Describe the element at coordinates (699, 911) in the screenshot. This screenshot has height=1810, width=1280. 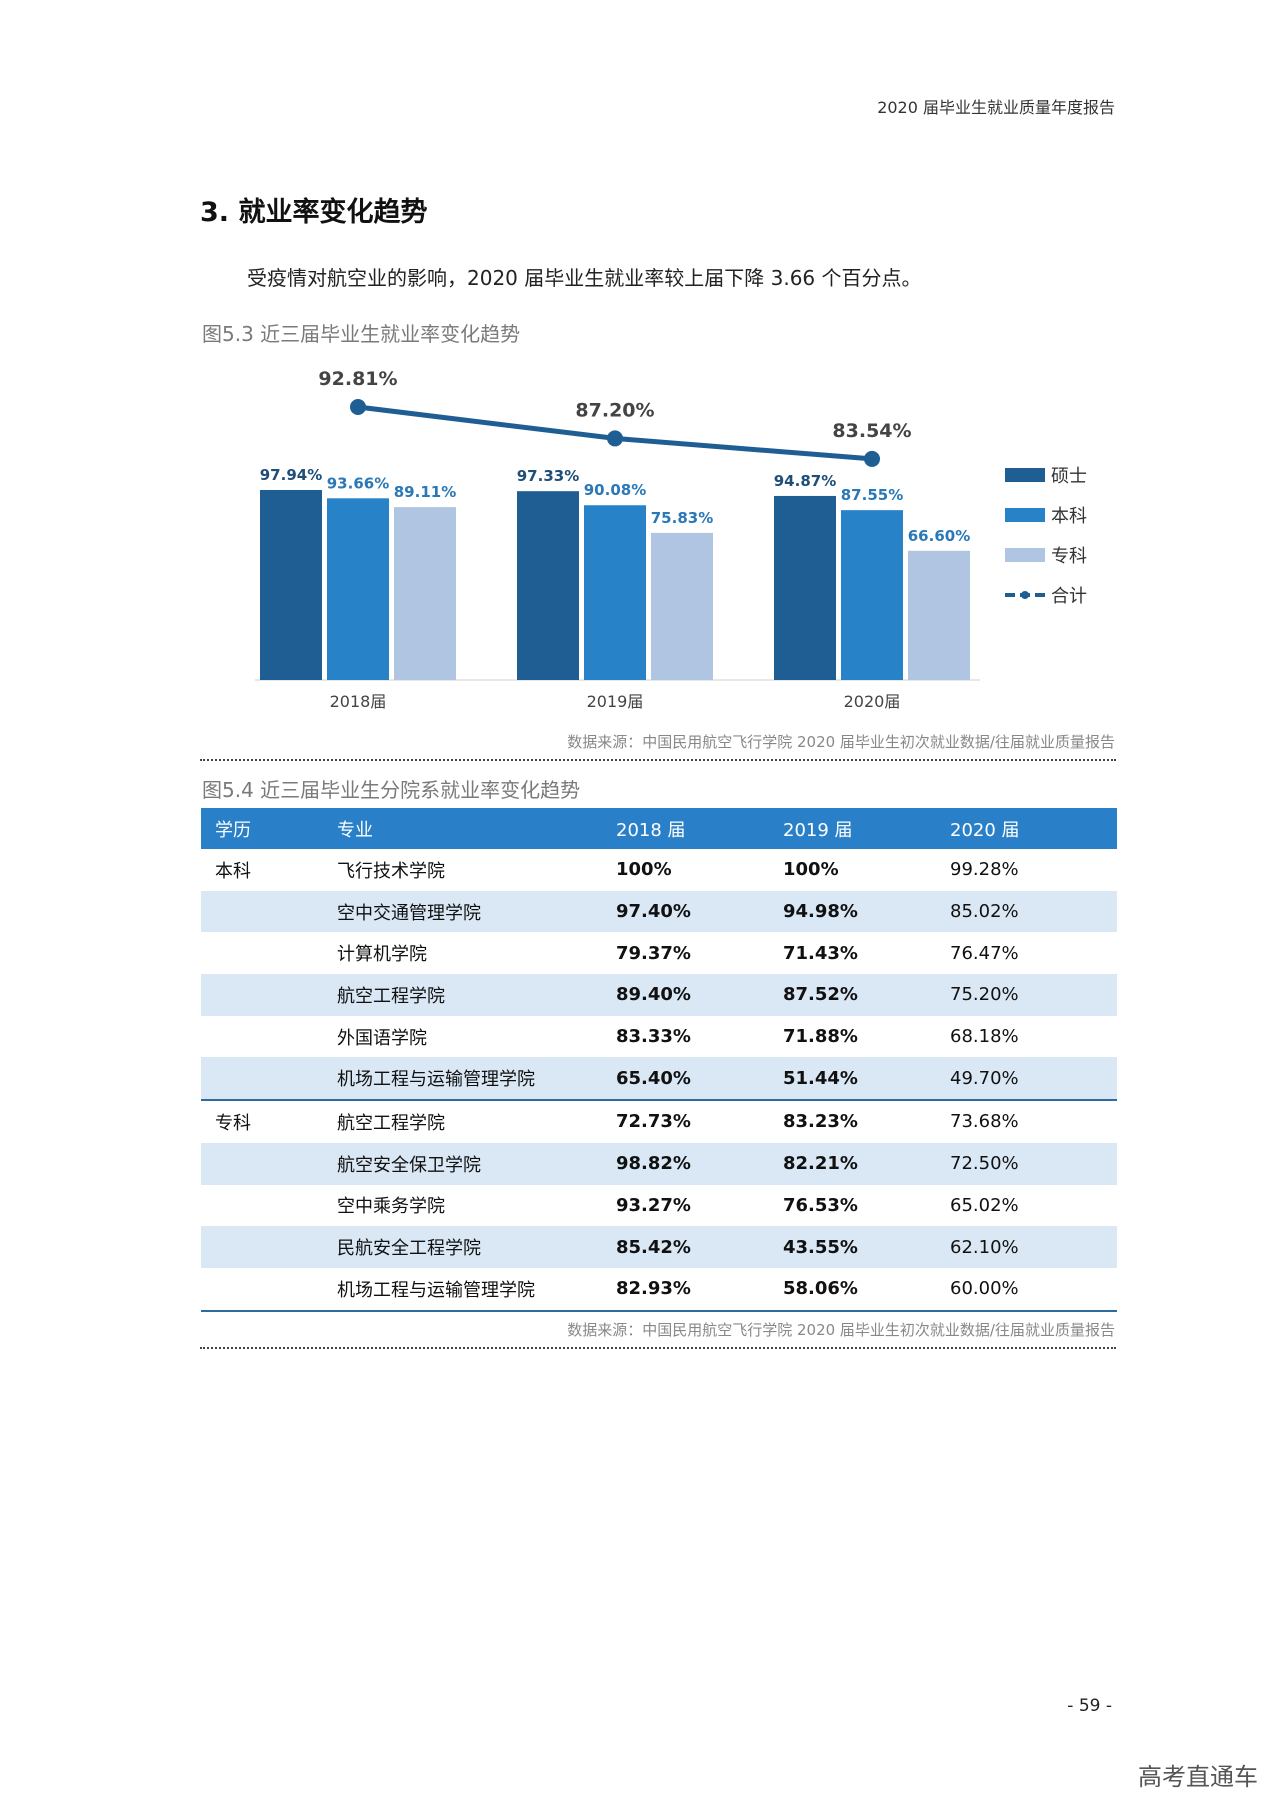
I see `cell-2018: 97.40%` at that location.